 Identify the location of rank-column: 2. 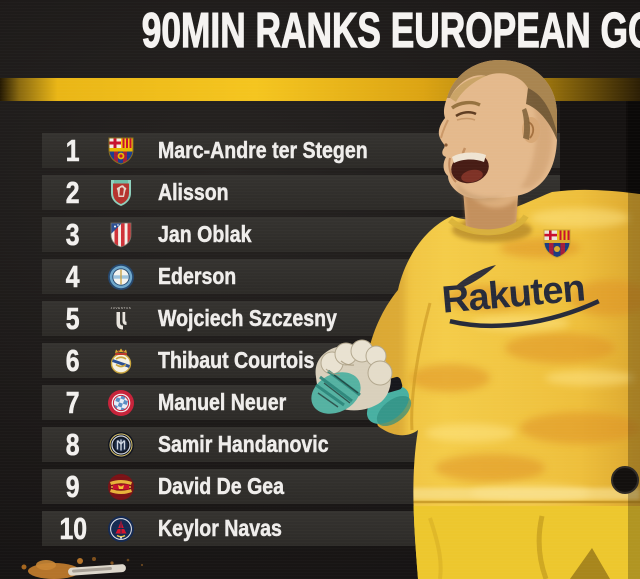
(73, 192).